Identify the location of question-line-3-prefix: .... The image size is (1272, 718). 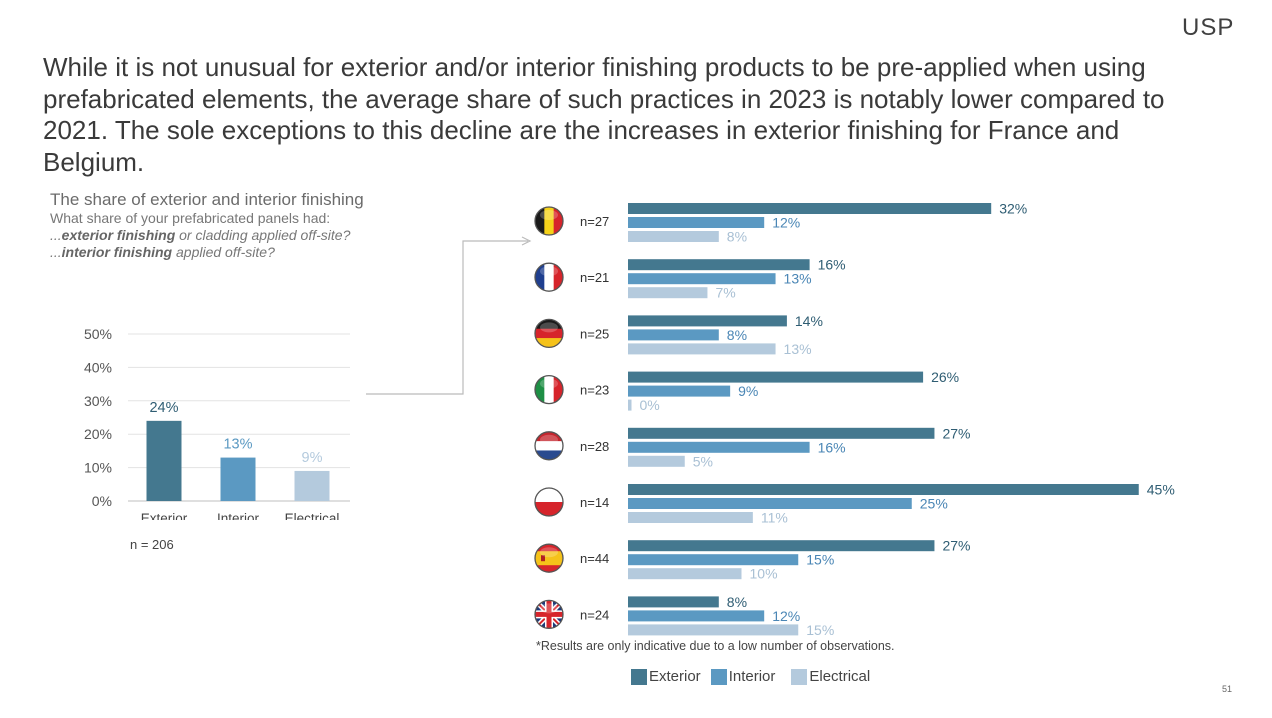
(56, 252).